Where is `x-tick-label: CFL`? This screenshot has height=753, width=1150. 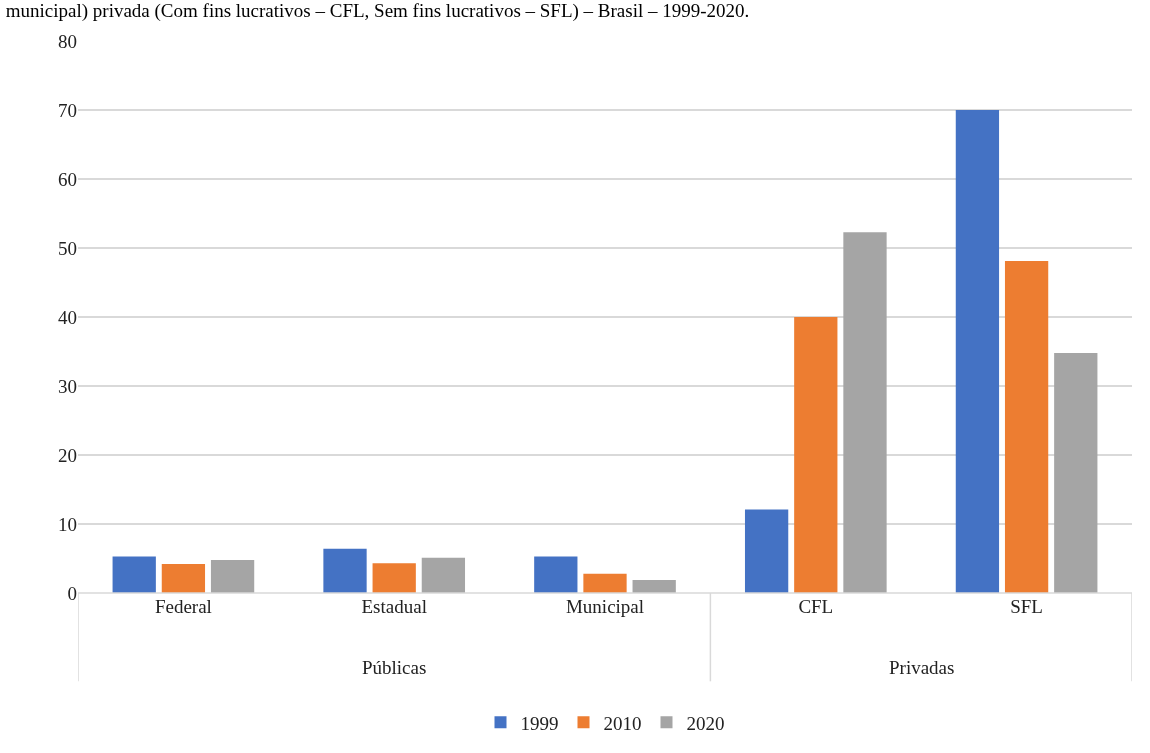
x-tick-label: CFL is located at coordinates (816, 606).